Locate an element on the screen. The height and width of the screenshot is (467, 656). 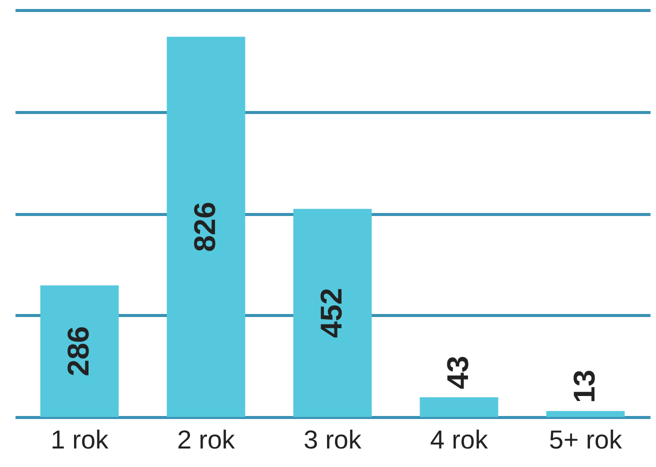
x-tick-label: 4 rok is located at coordinates (459, 439).